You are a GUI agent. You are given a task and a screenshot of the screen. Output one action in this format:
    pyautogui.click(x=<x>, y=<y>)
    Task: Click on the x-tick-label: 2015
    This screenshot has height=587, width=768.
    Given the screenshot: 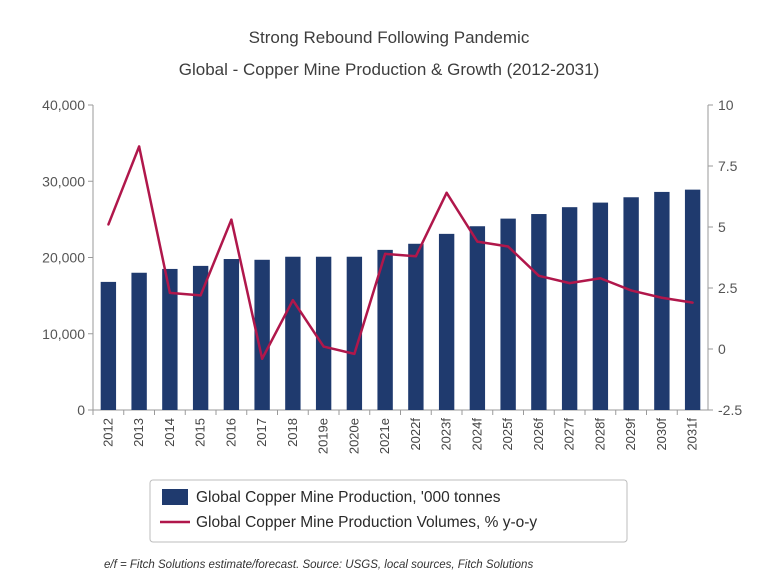 What is the action you would take?
    pyautogui.click(x=200, y=432)
    